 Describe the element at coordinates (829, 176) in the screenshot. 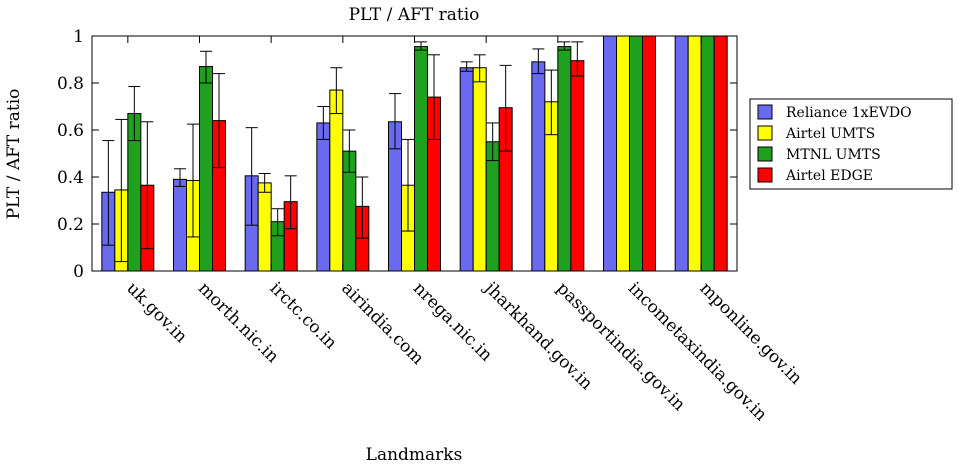

I see `legend-label-4: Airtel EDGE` at that location.